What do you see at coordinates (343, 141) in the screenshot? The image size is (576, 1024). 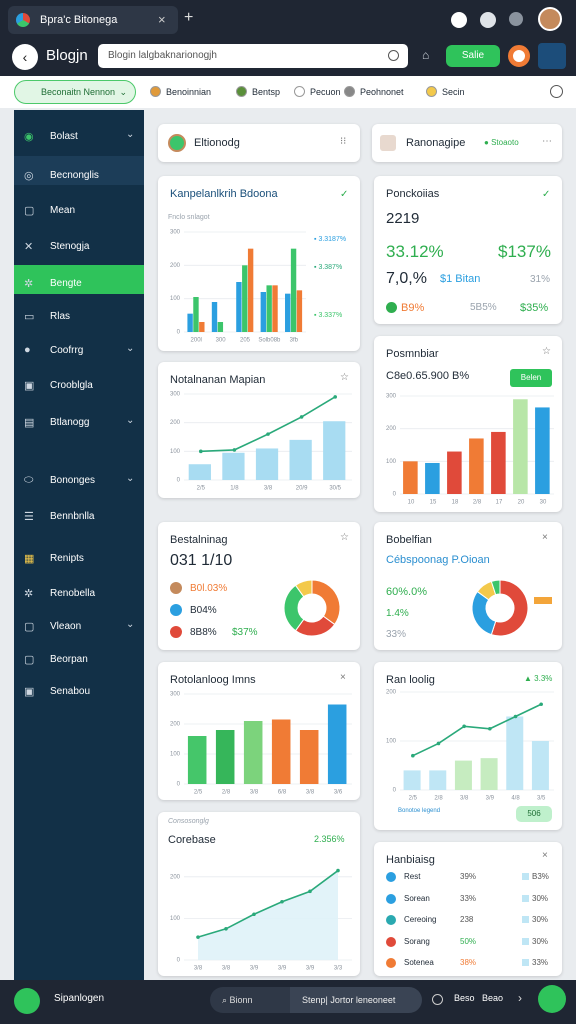 I see `grid-icon: ⁝⁝` at bounding box center [343, 141].